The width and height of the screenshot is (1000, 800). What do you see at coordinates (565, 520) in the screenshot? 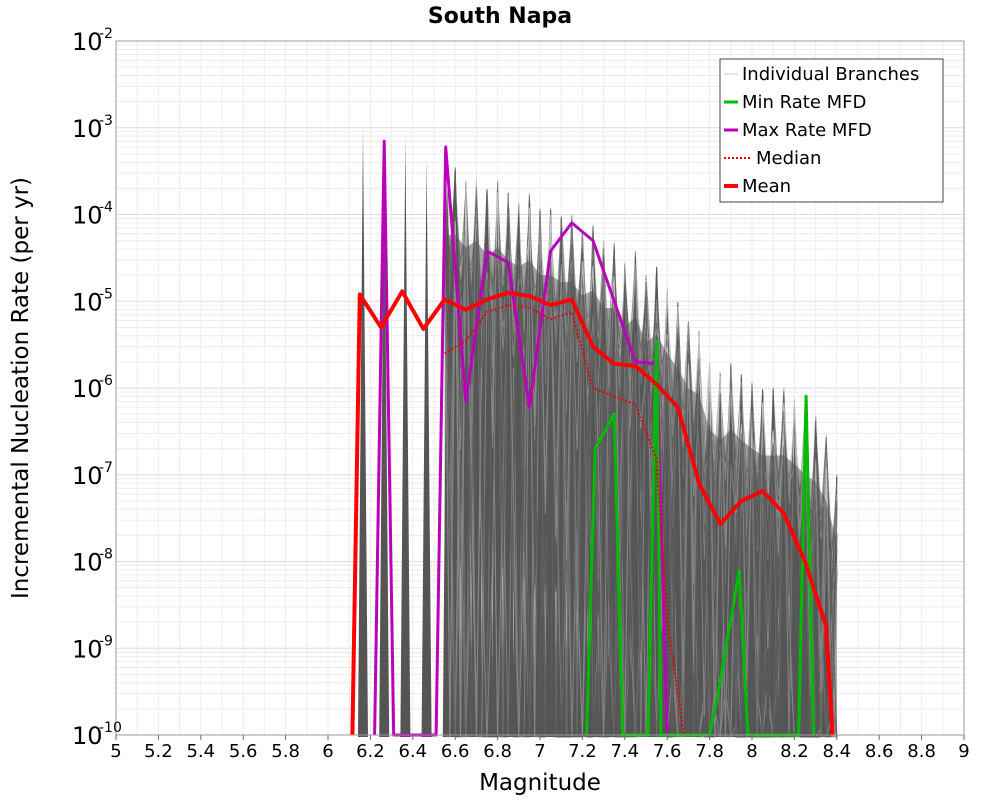
I see `series-median` at bounding box center [565, 520].